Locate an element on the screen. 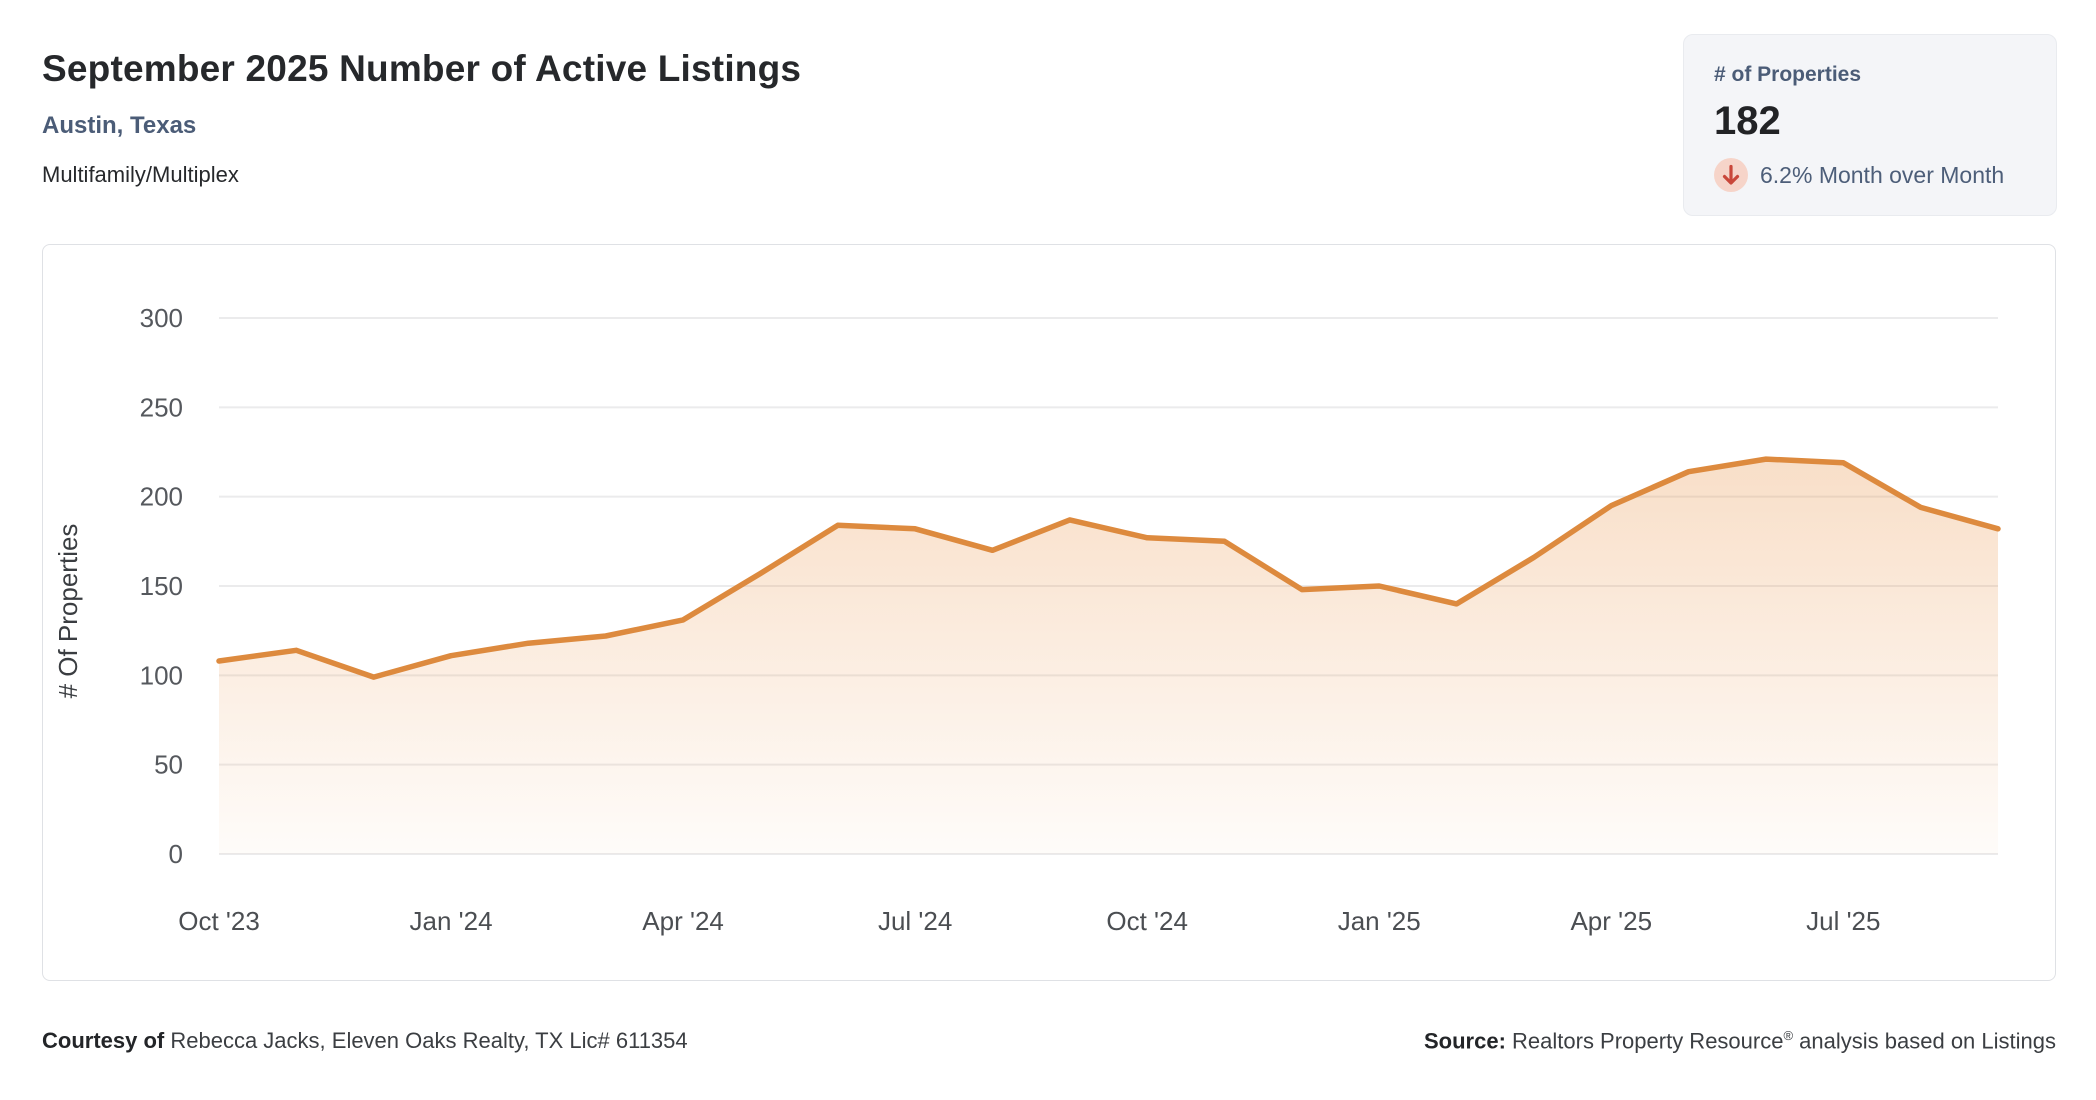 The image size is (2096, 1100). x-tick-label-4: Oct '24 is located at coordinates (1147, 921).